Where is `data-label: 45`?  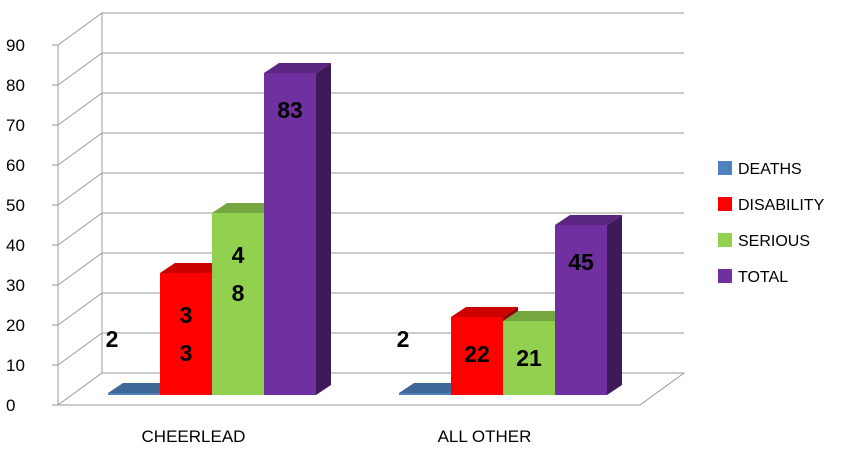 data-label: 45 is located at coordinates (581, 262).